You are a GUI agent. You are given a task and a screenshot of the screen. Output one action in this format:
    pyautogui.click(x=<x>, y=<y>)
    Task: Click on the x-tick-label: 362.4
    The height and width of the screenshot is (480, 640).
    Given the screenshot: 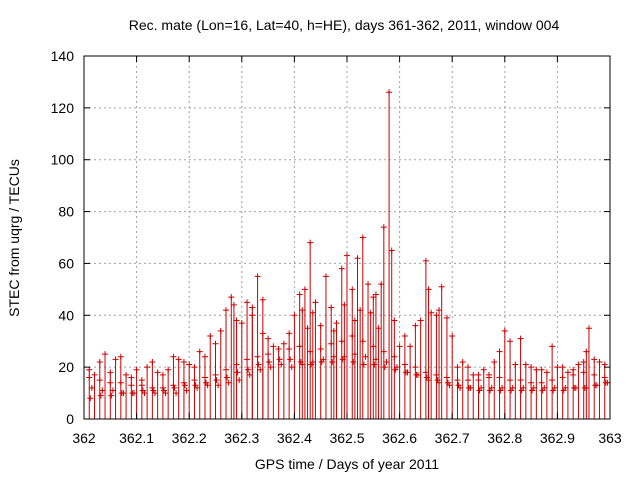 What is the action you would take?
    pyautogui.click(x=294, y=438)
    